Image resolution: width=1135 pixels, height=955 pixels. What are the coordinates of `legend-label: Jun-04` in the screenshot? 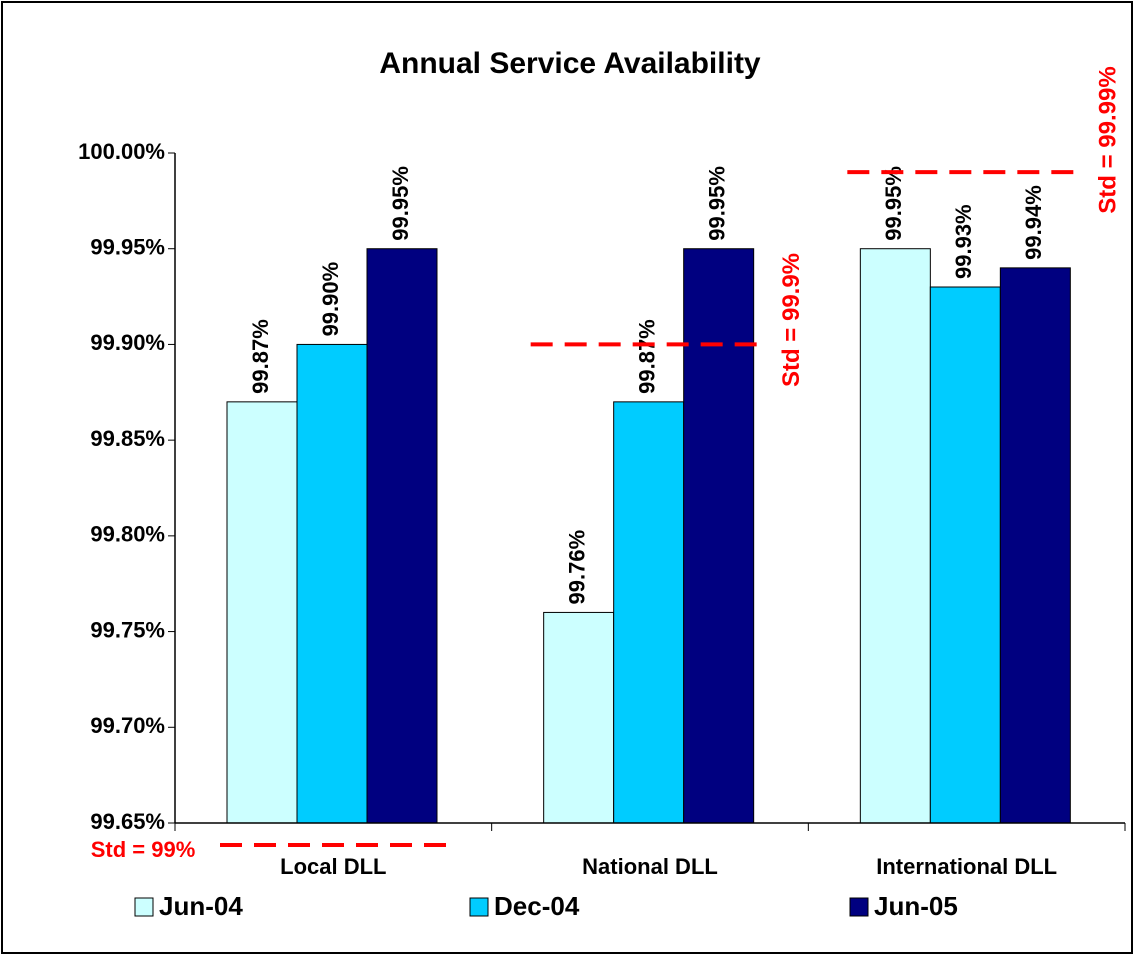 It's located at (201, 906).